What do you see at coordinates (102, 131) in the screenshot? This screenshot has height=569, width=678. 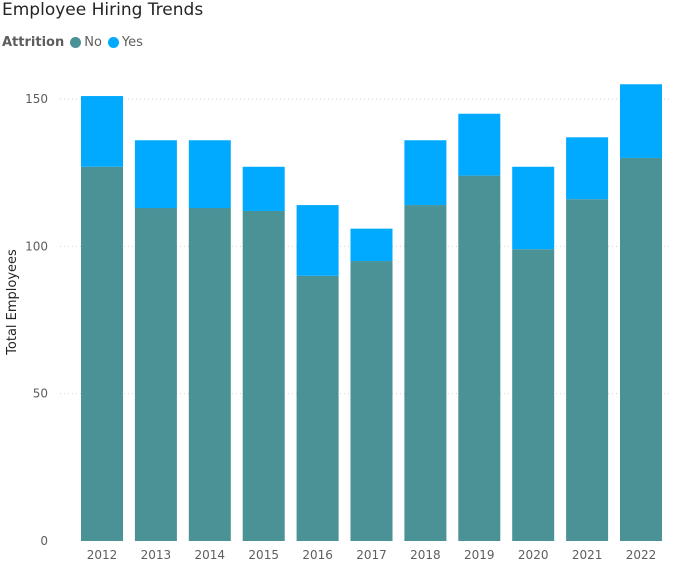 I see `bar-yes-2012` at bounding box center [102, 131].